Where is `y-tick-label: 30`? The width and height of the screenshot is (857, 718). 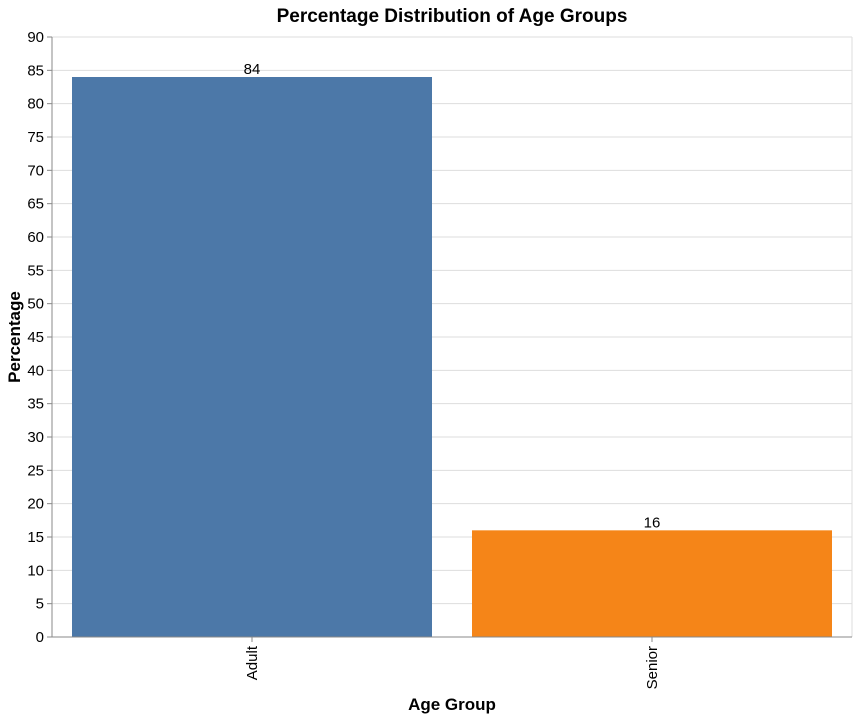
y-tick-label: 30 is located at coordinates (35, 437).